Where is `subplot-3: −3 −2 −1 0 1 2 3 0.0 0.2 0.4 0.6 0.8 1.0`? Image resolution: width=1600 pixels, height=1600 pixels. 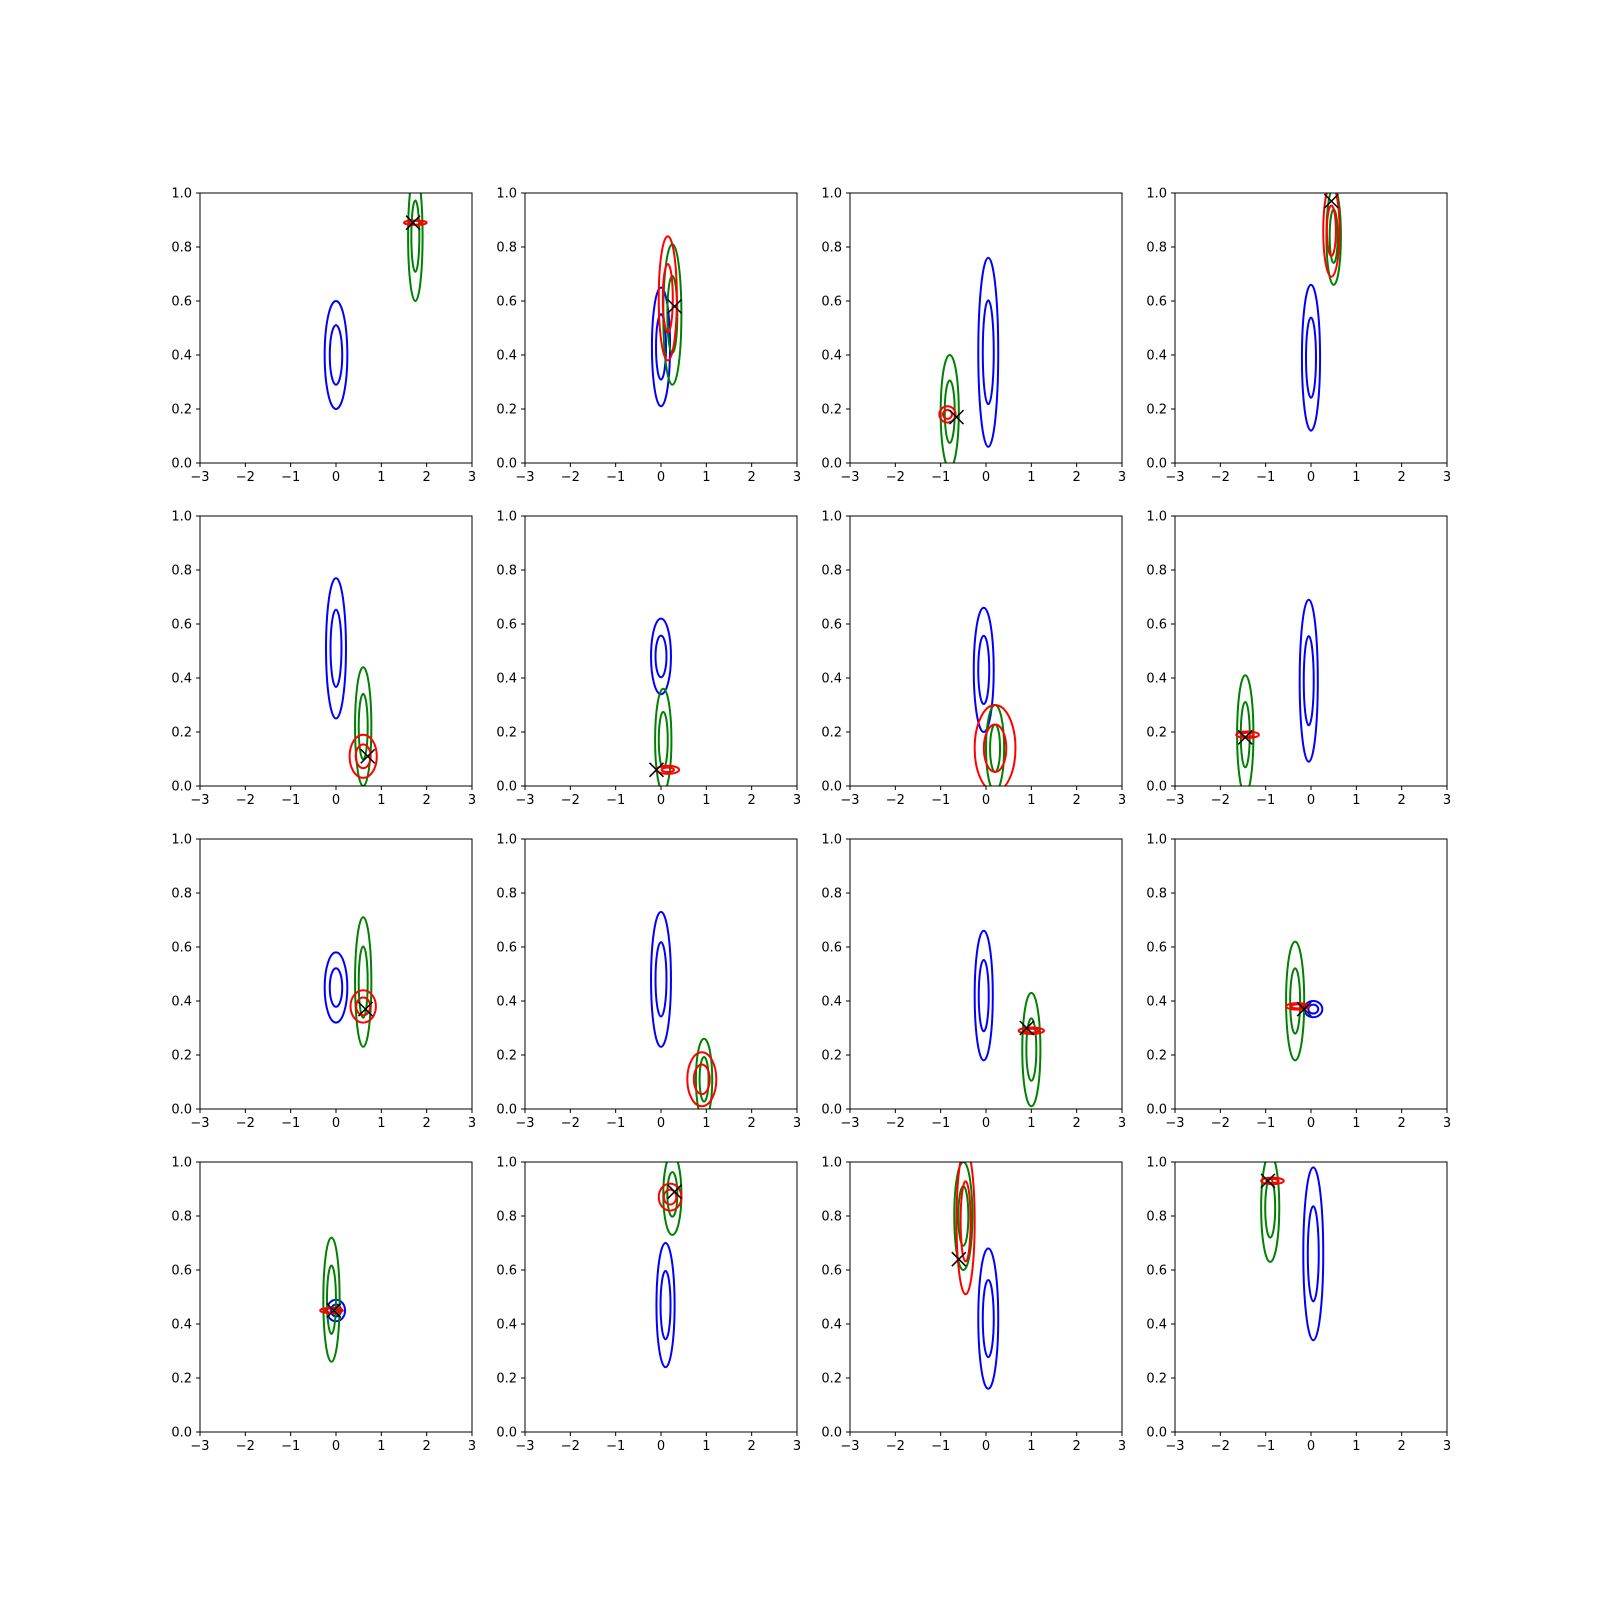
subplot-3: −3 −2 −1 0 1 2 3 0.0 0.2 0.4 0.6 0.8 1.0 is located at coordinates (973, 336).